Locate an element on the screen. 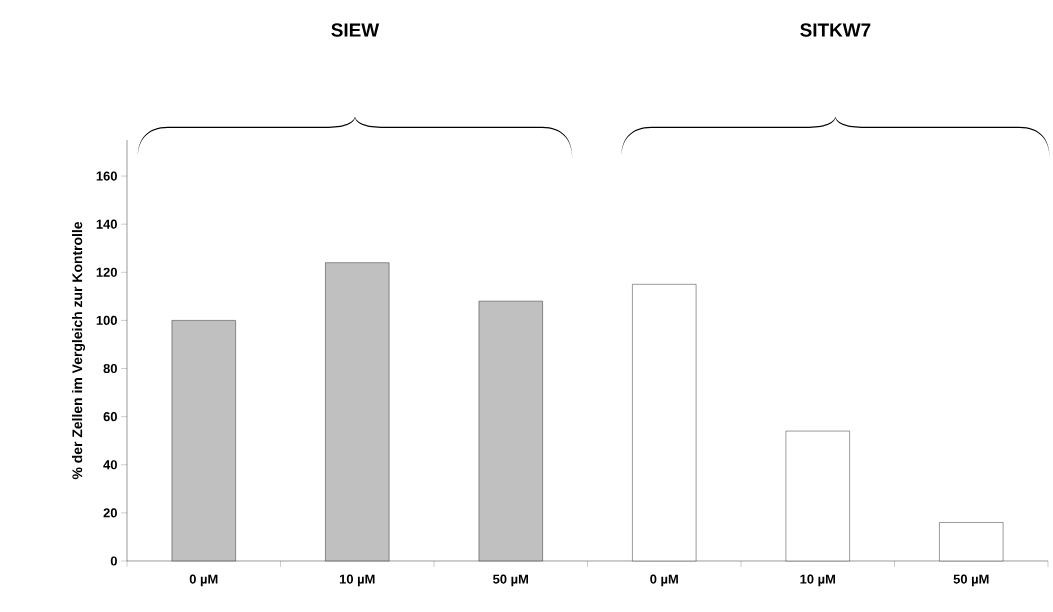 Image resolution: width=1053 pixels, height=612 pixels. text: SITKW7 is located at coordinates (835, 30).